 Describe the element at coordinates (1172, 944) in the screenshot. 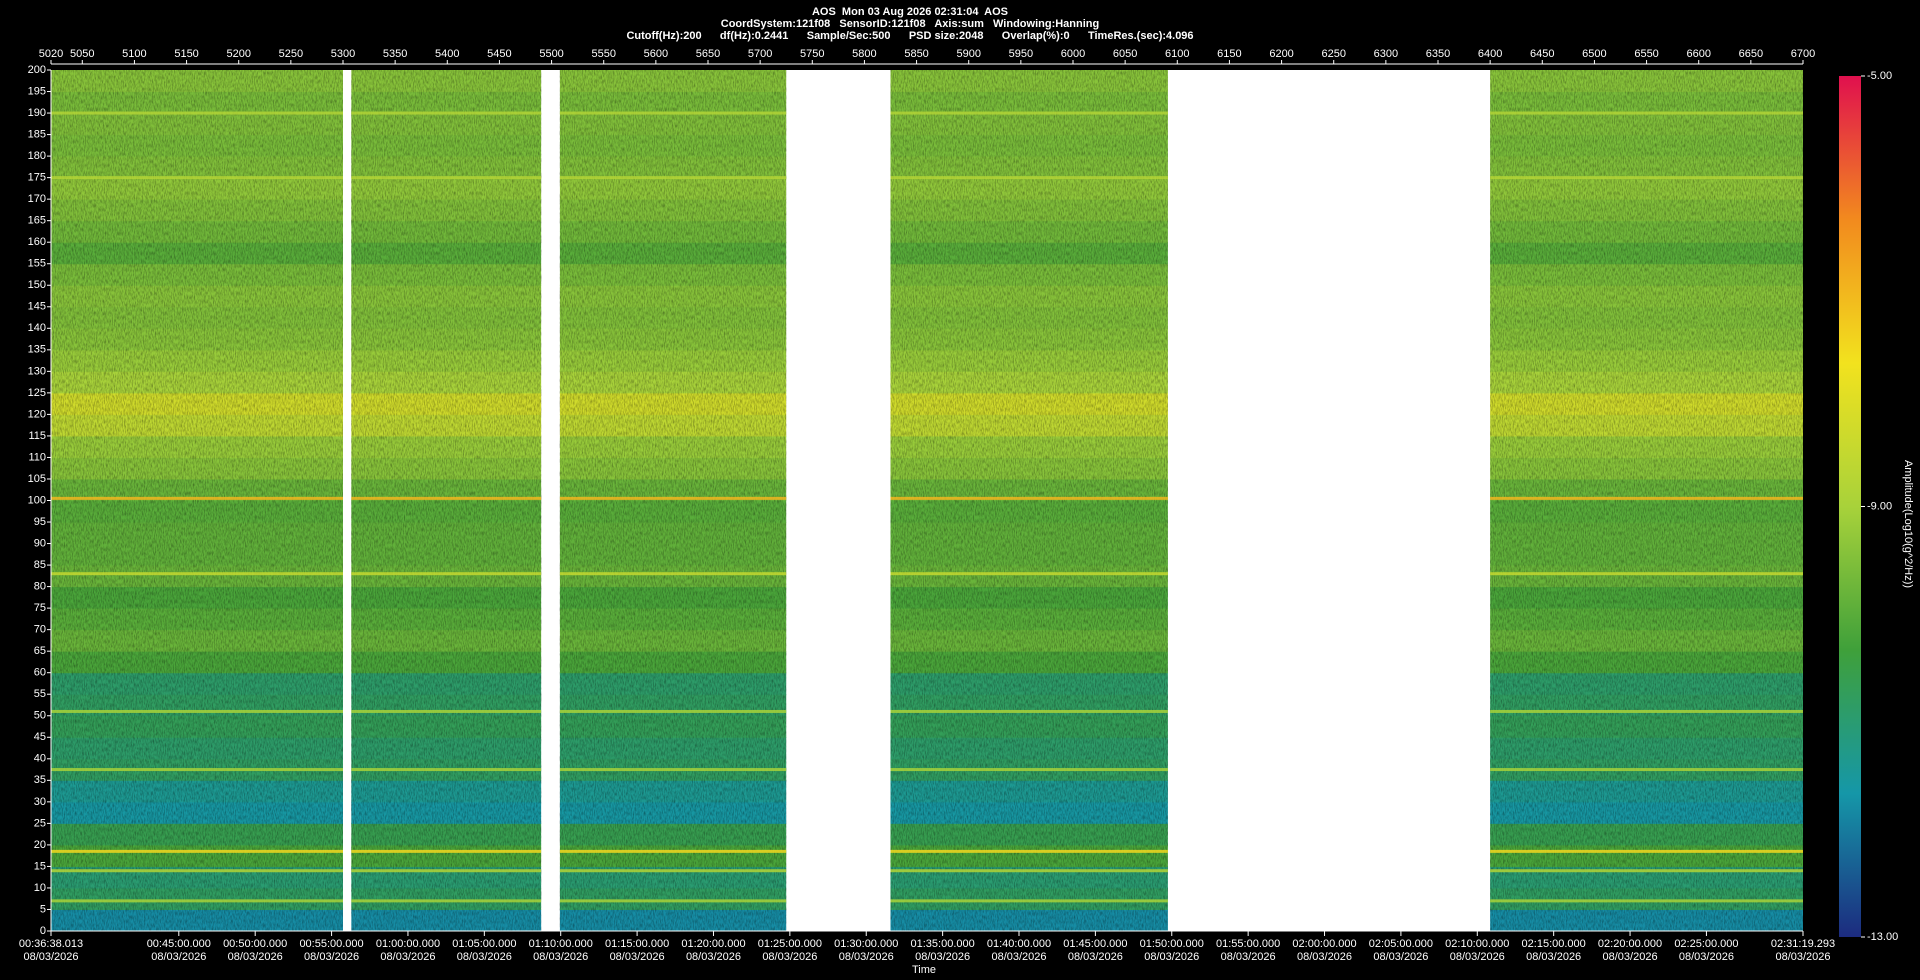

I see `time-tick-label-line: 01:50:00.000` at that location.